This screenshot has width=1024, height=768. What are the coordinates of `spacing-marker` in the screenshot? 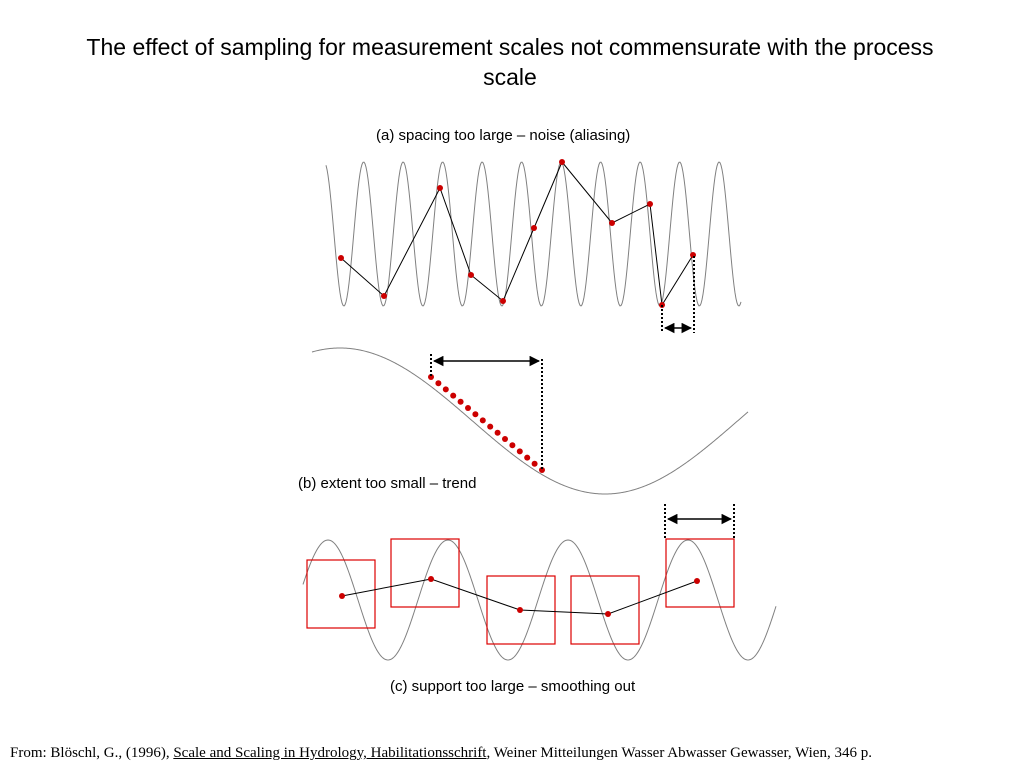 It's located at (678, 295).